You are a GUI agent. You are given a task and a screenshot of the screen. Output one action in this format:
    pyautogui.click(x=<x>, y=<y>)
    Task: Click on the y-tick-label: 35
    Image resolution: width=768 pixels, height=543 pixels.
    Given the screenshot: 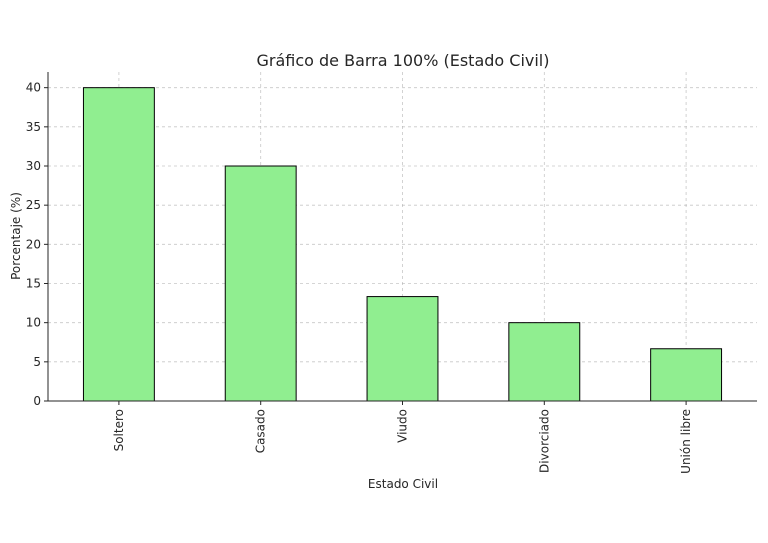 What is the action you would take?
    pyautogui.click(x=33, y=127)
    